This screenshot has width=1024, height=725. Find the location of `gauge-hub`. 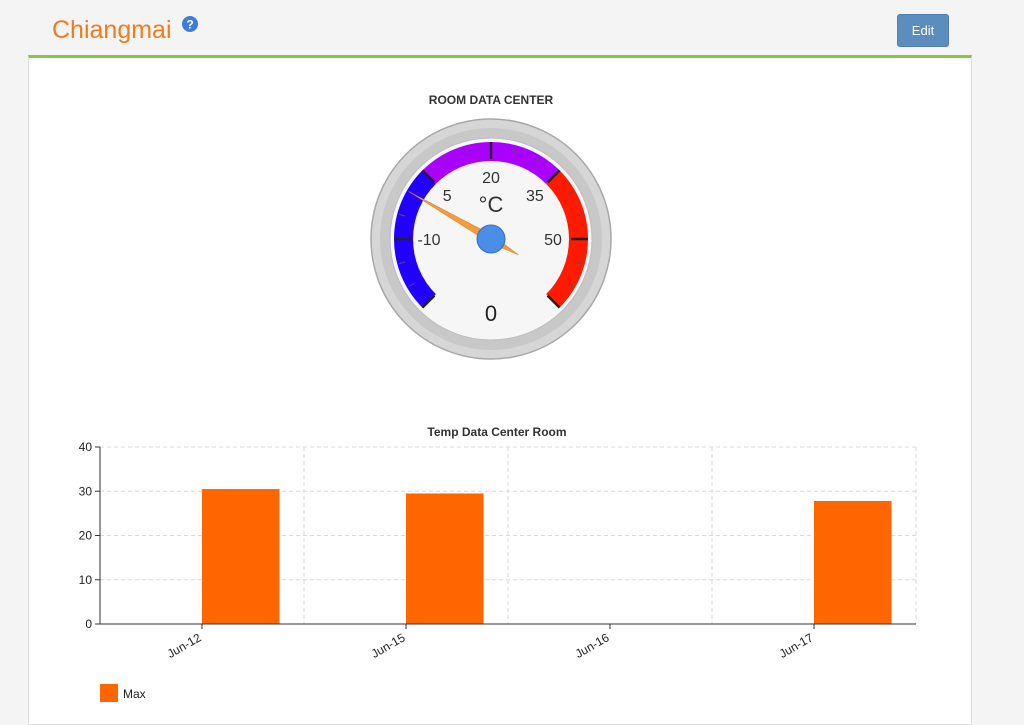

gauge-hub is located at coordinates (491, 239).